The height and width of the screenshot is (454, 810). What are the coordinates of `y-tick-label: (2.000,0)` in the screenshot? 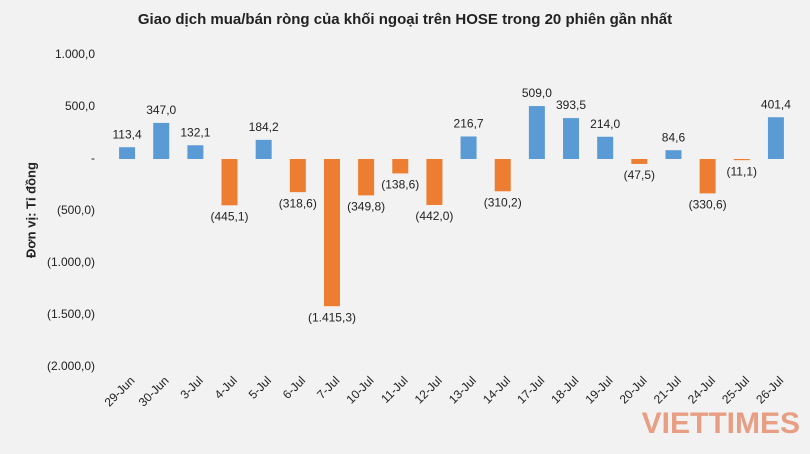 It's located at (71, 366).